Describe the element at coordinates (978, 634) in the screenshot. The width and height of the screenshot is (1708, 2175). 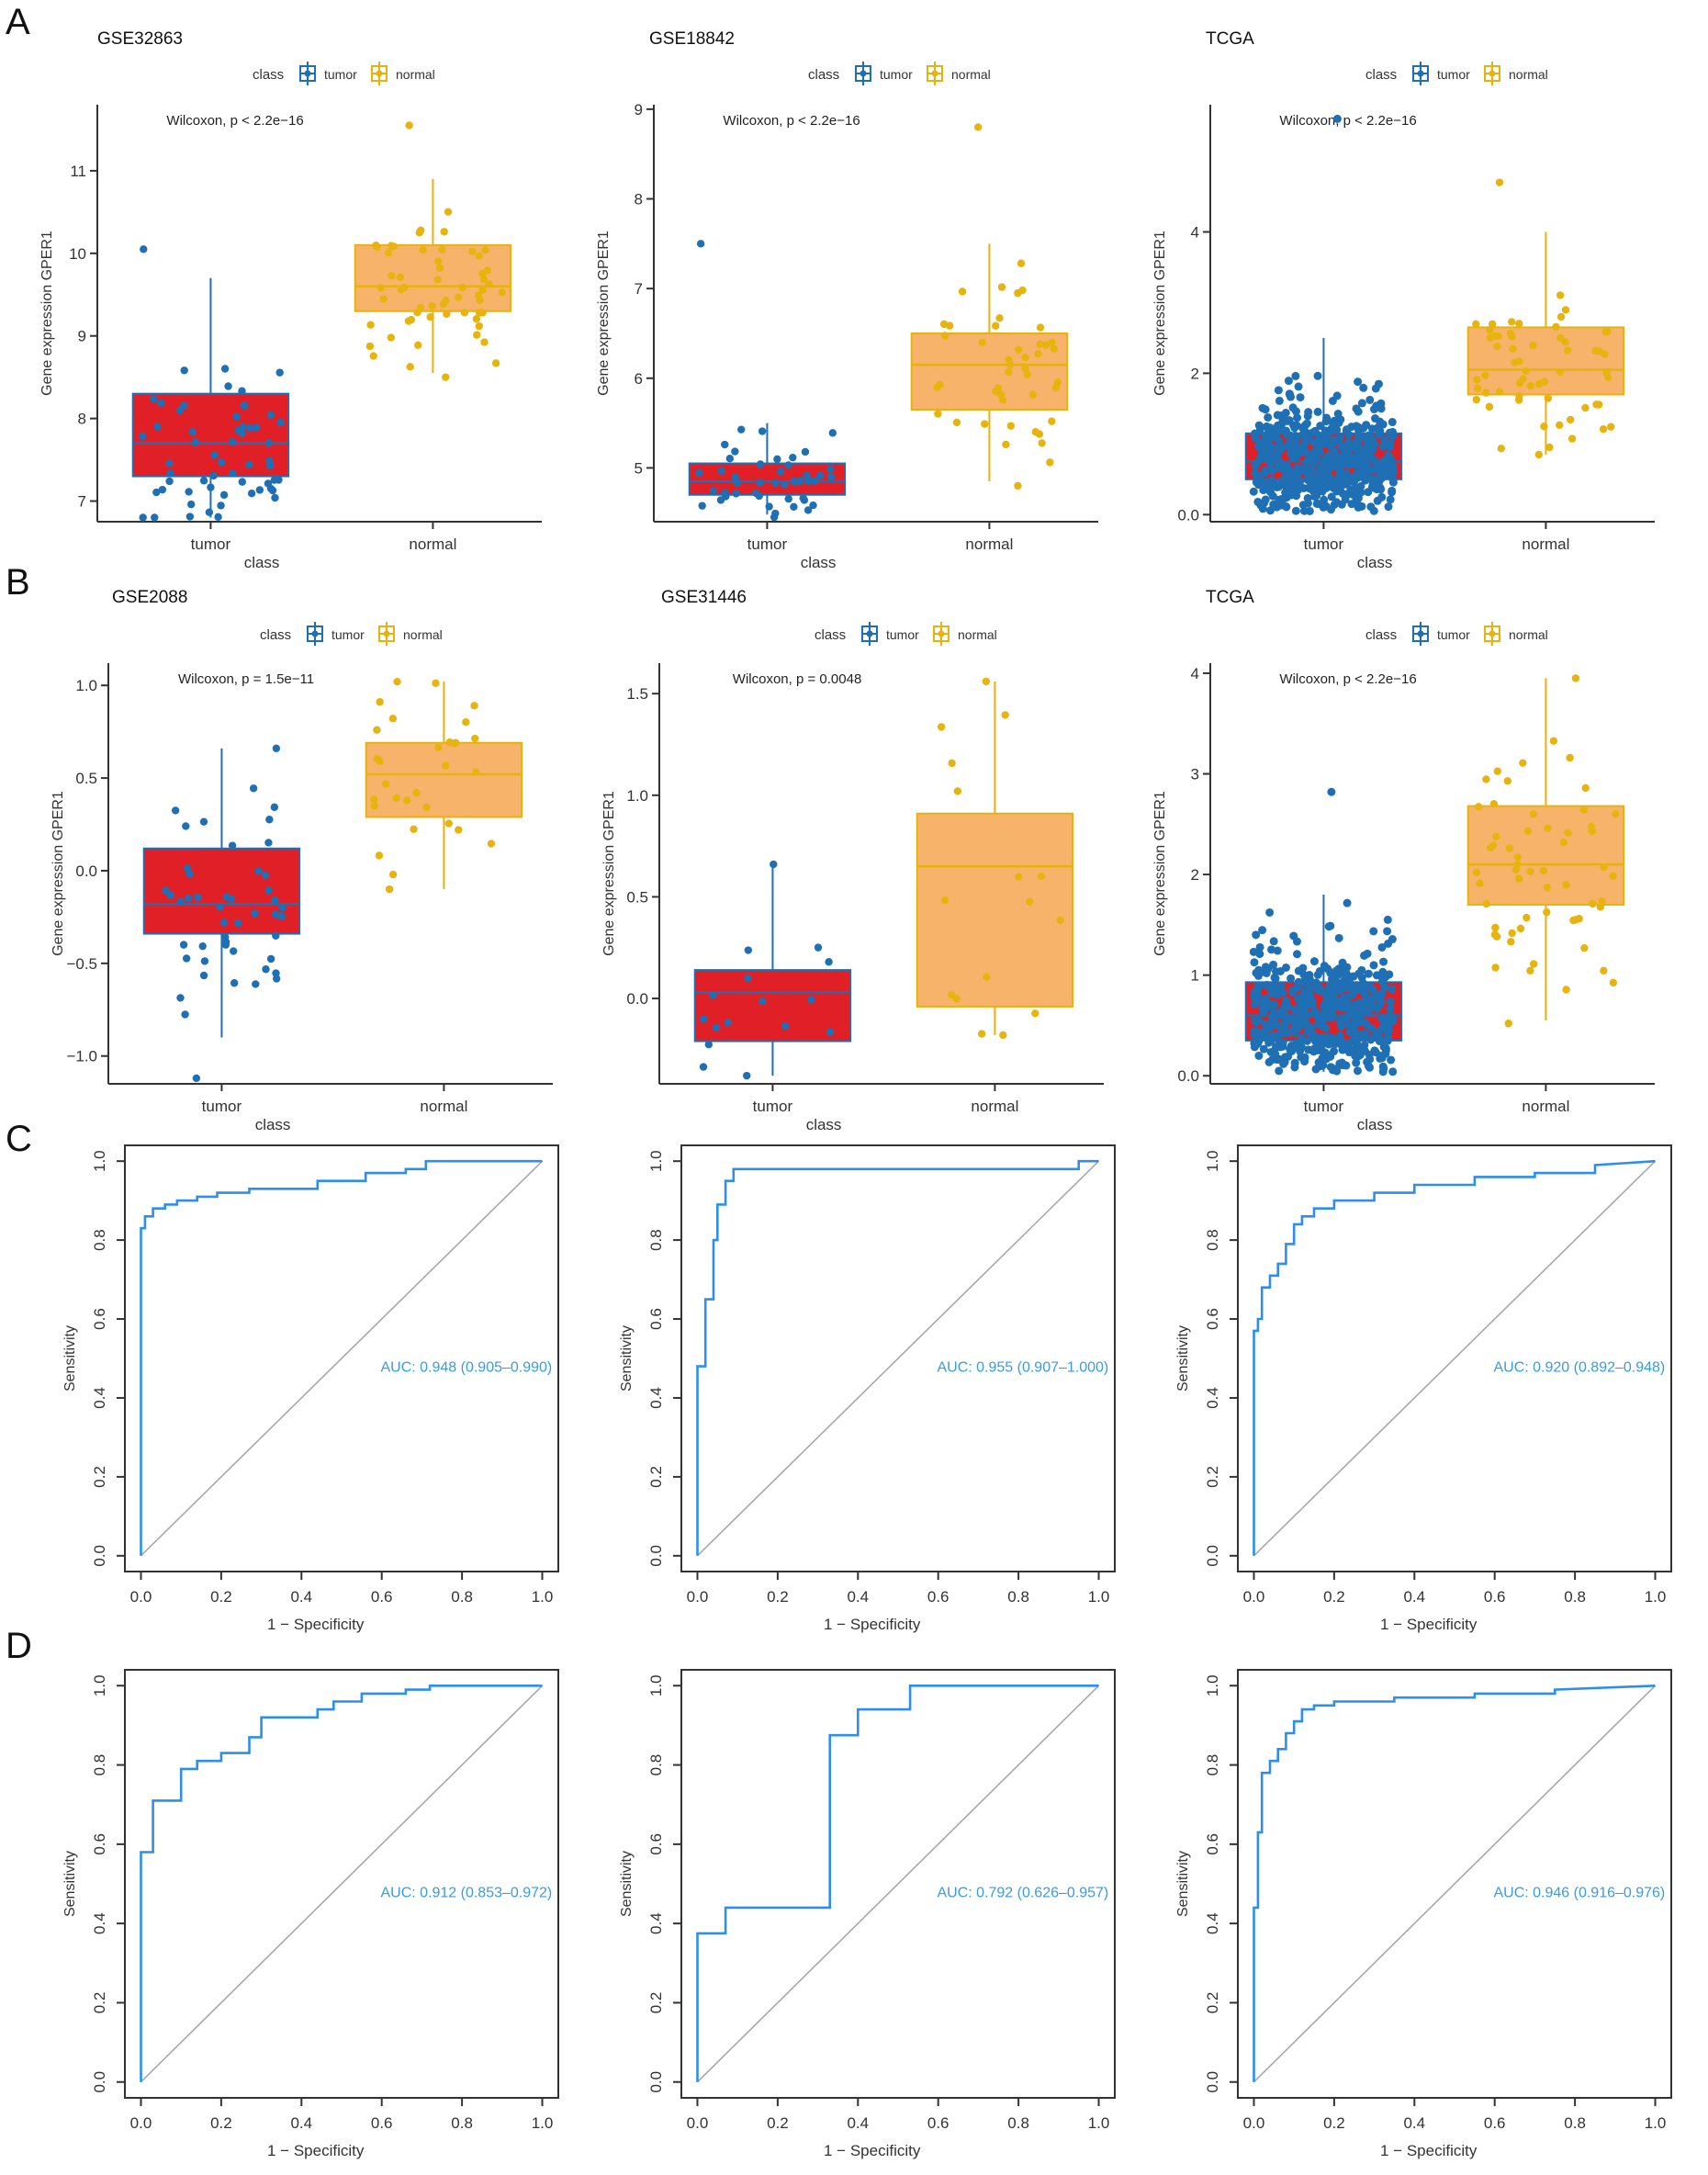
I see `legend-label-normal: normal` at that location.